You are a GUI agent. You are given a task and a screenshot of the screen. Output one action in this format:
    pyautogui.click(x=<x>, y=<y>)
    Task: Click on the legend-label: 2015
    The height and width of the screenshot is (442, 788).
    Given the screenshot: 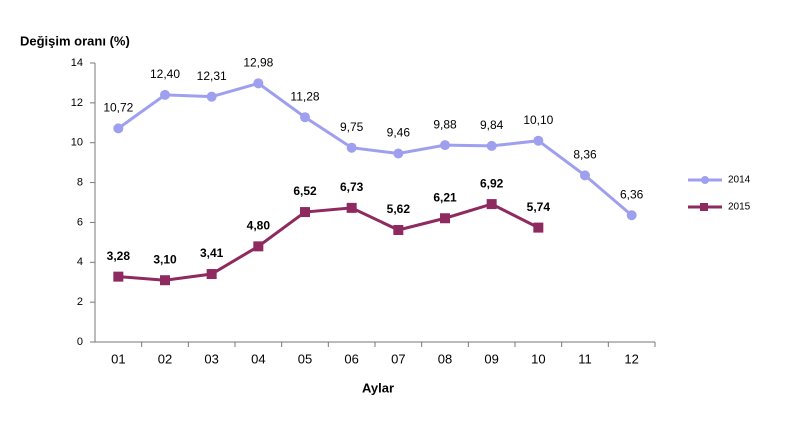 What is the action you would take?
    pyautogui.click(x=739, y=207)
    